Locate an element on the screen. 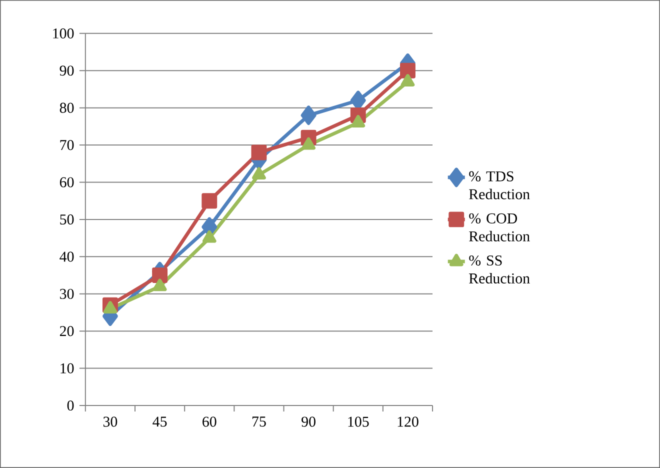 The image size is (660, 468). y-tick-label: 90 is located at coordinates (67, 71).